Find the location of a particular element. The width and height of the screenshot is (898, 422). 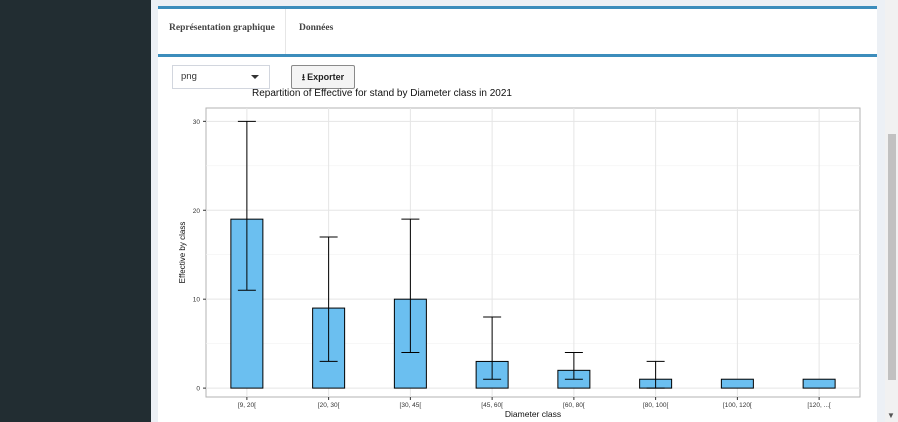

x-tick-label: [120, ...[ is located at coordinates (819, 405).